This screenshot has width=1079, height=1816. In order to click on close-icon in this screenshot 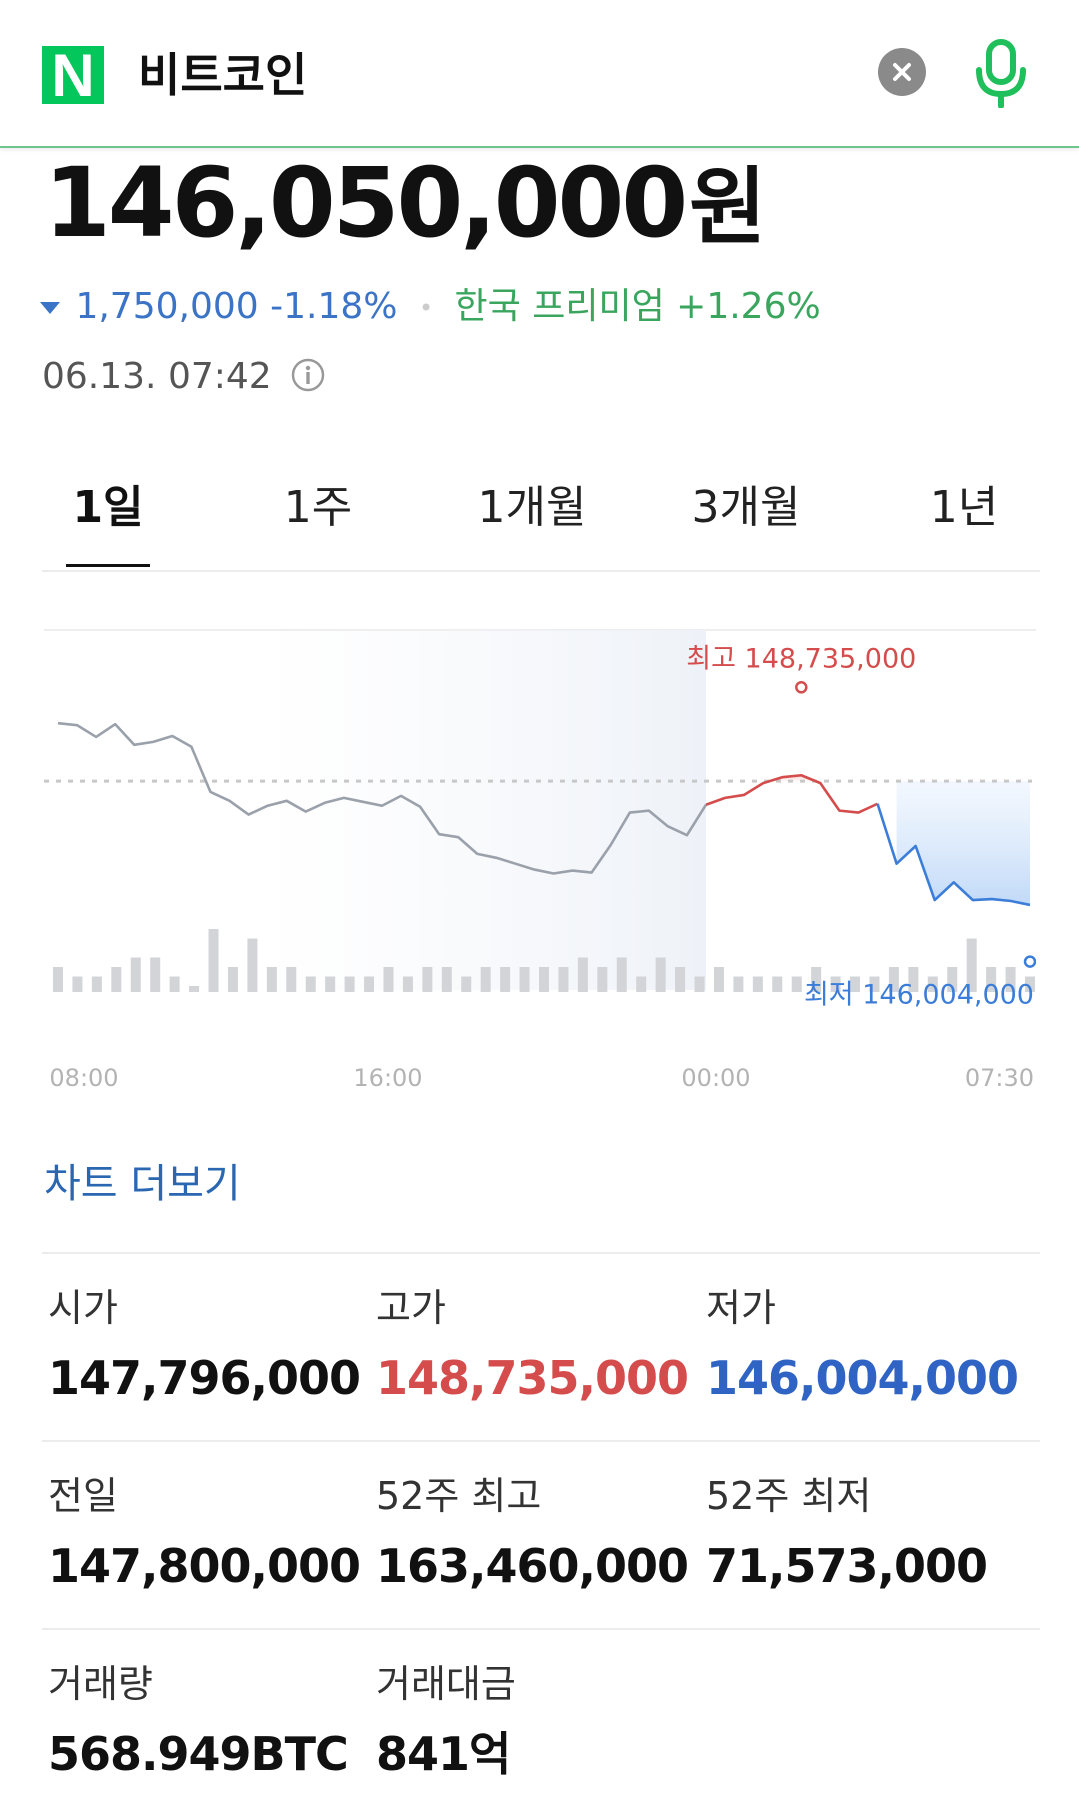, I will do `click(902, 72)`.